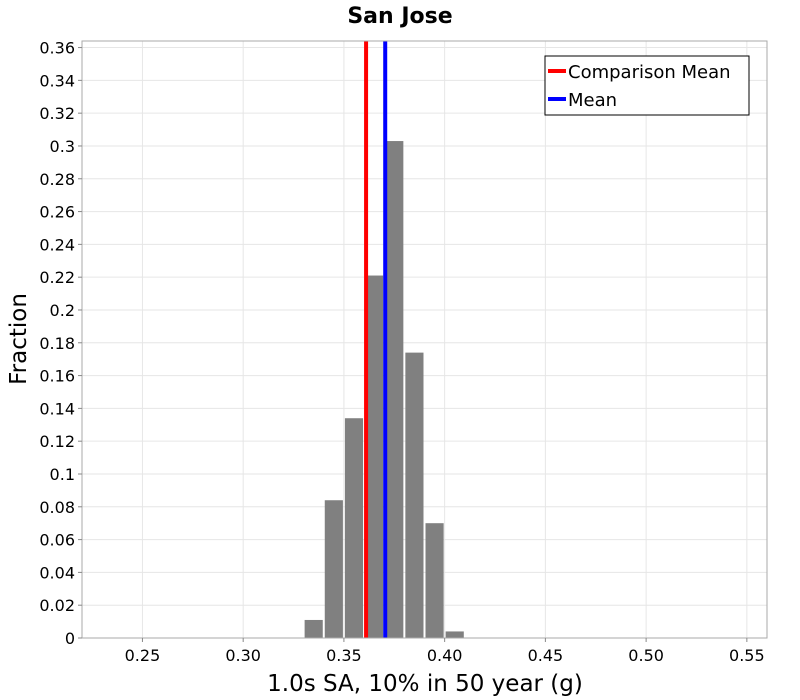 This screenshot has height=700, width=800. I want to click on y-tick-label: 0.14, so click(57, 408).